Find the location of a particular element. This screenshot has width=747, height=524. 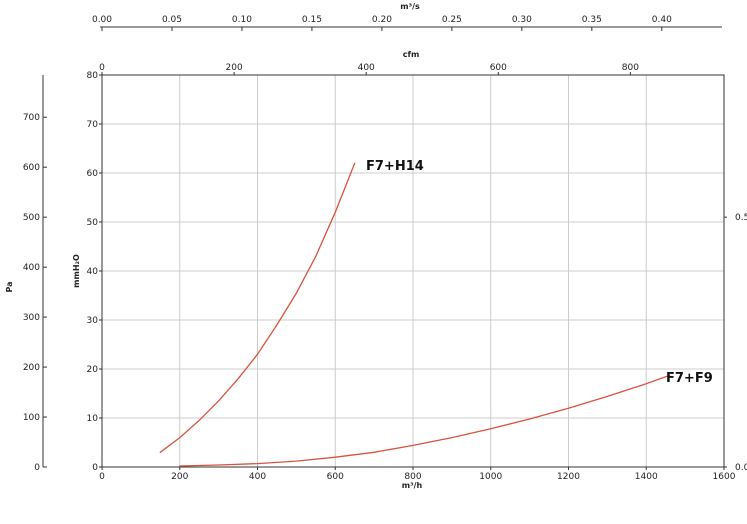

top-cfm-axis: cfm is located at coordinates (411, 54).